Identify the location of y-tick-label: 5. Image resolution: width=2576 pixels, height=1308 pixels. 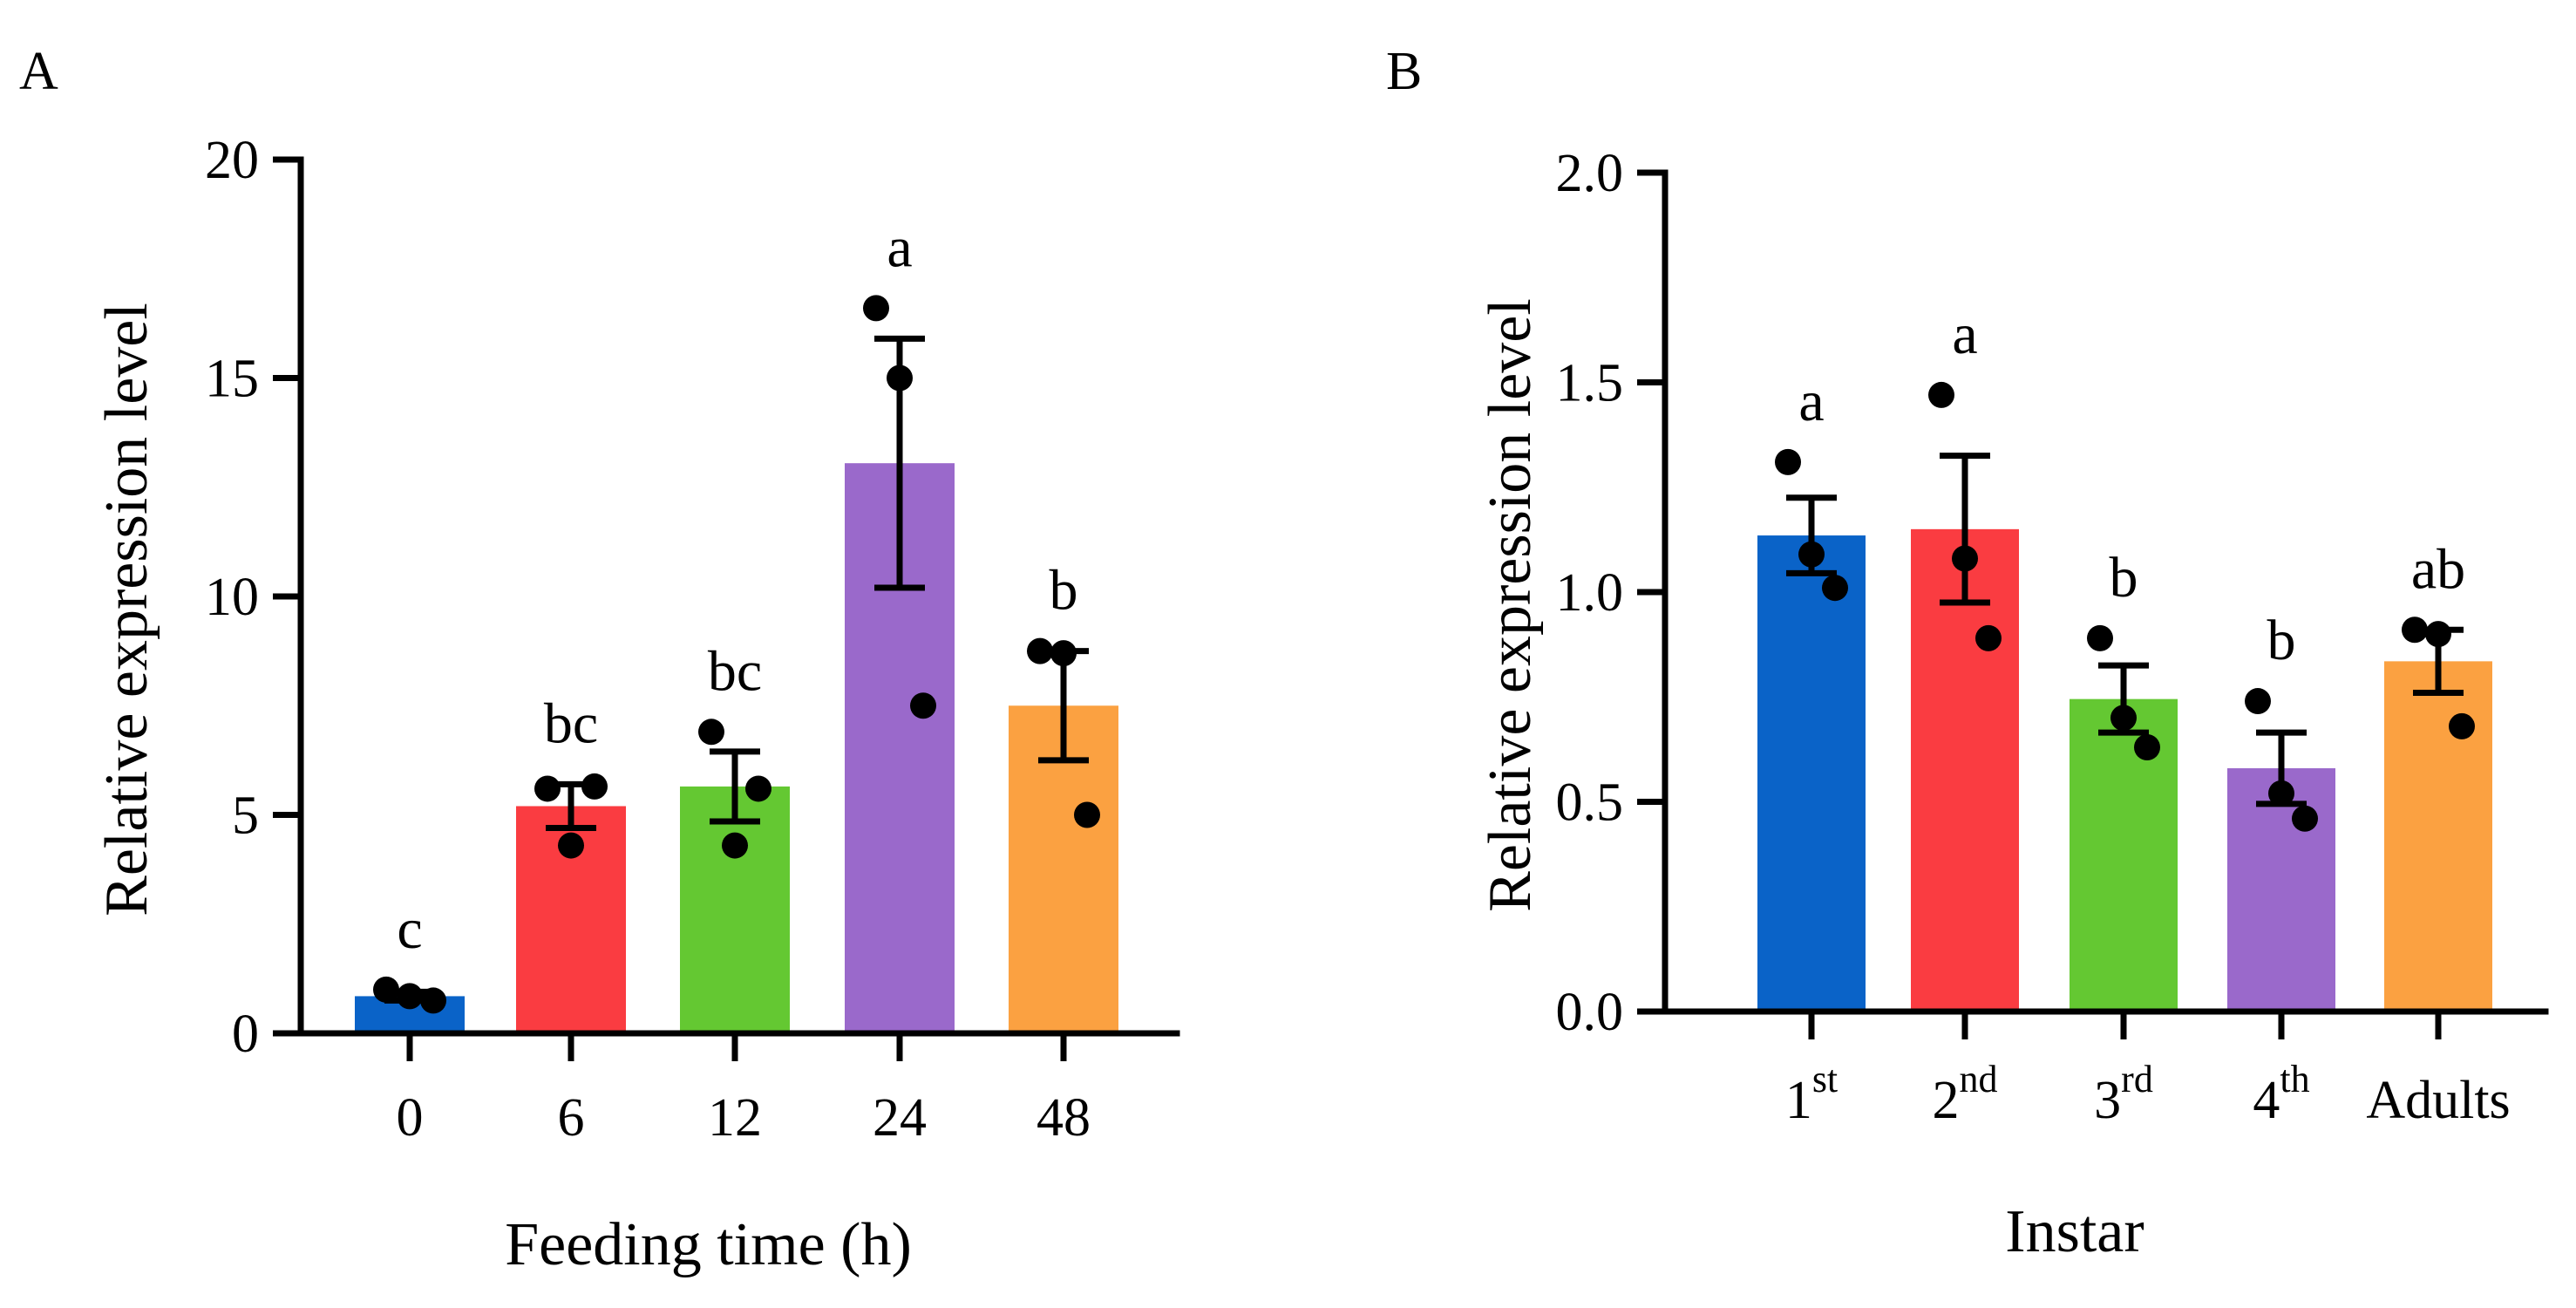
(245, 816).